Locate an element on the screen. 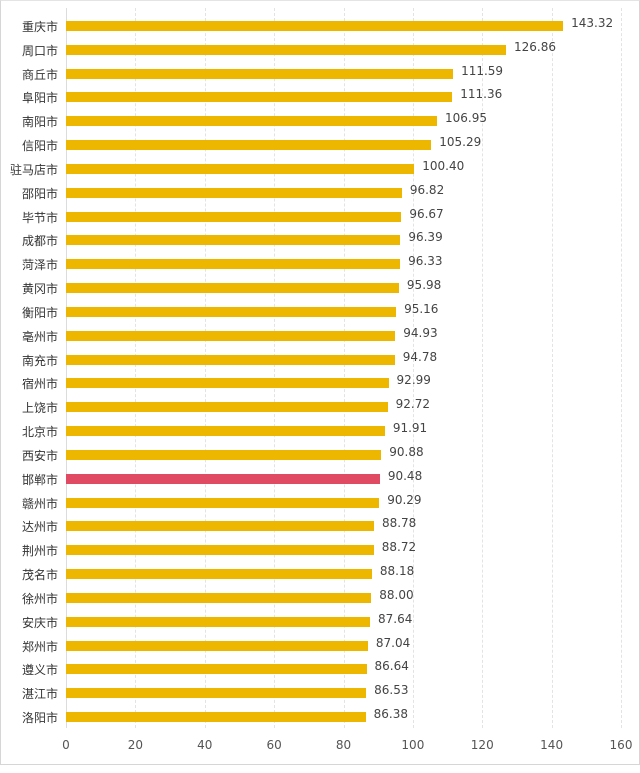  value-label: 88.72 is located at coordinates (399, 547).